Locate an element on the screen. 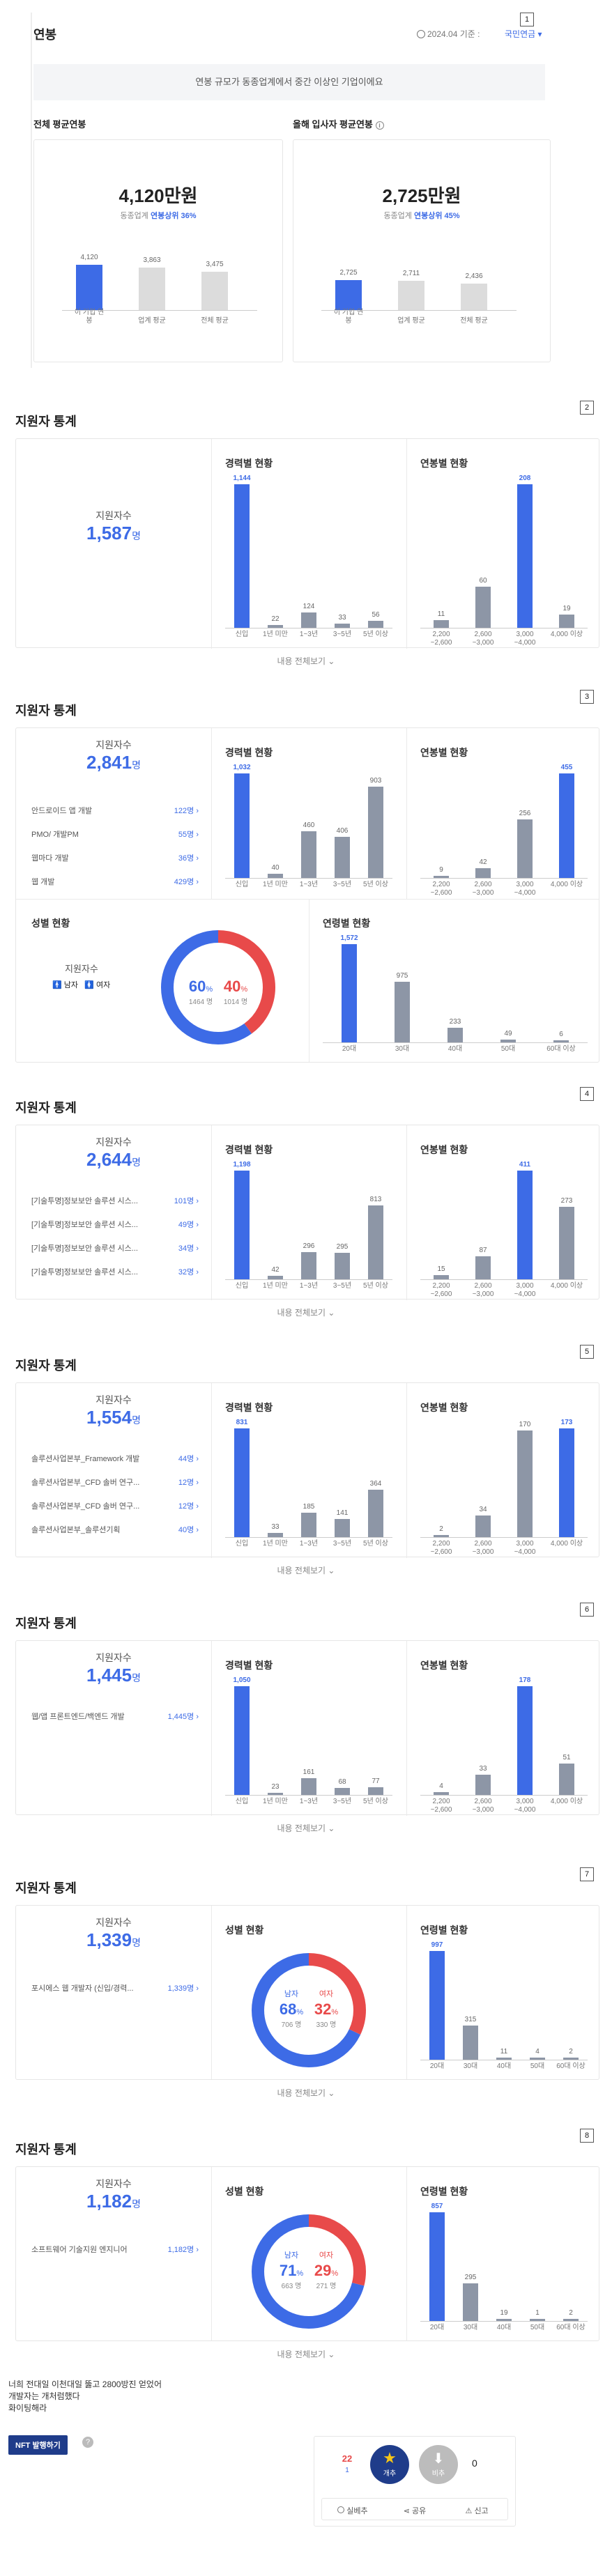 This screenshot has width=612, height=2576. job-list-item: [기술투명]정보보안 솔루션 시스... 101명 › is located at coordinates (115, 1200).